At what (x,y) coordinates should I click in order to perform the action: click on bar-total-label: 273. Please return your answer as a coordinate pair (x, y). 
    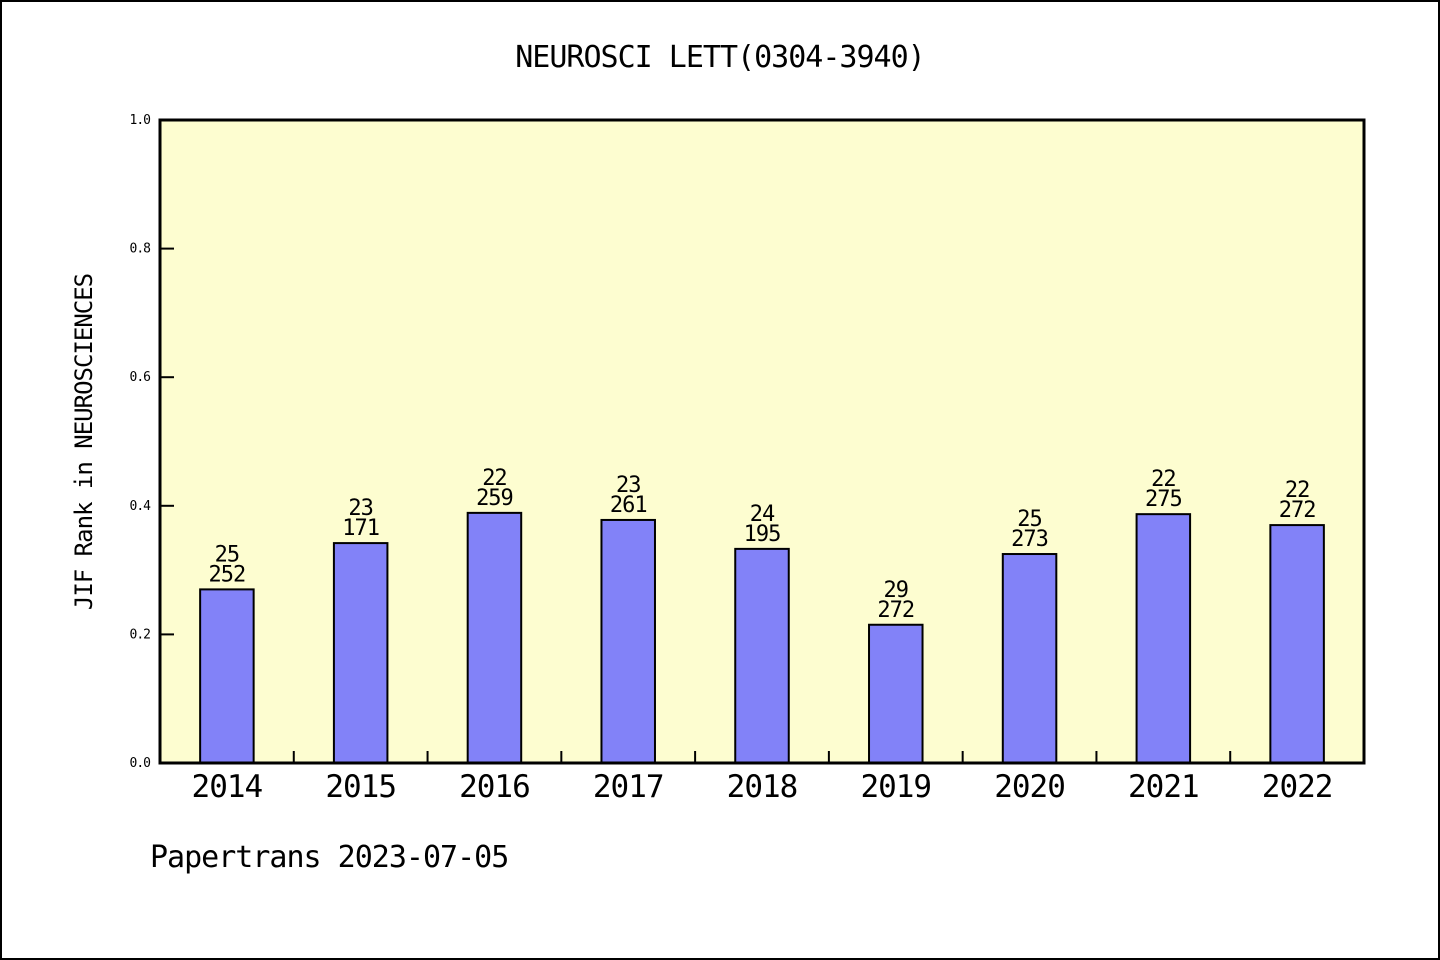
    Looking at the image, I should click on (1029, 539).